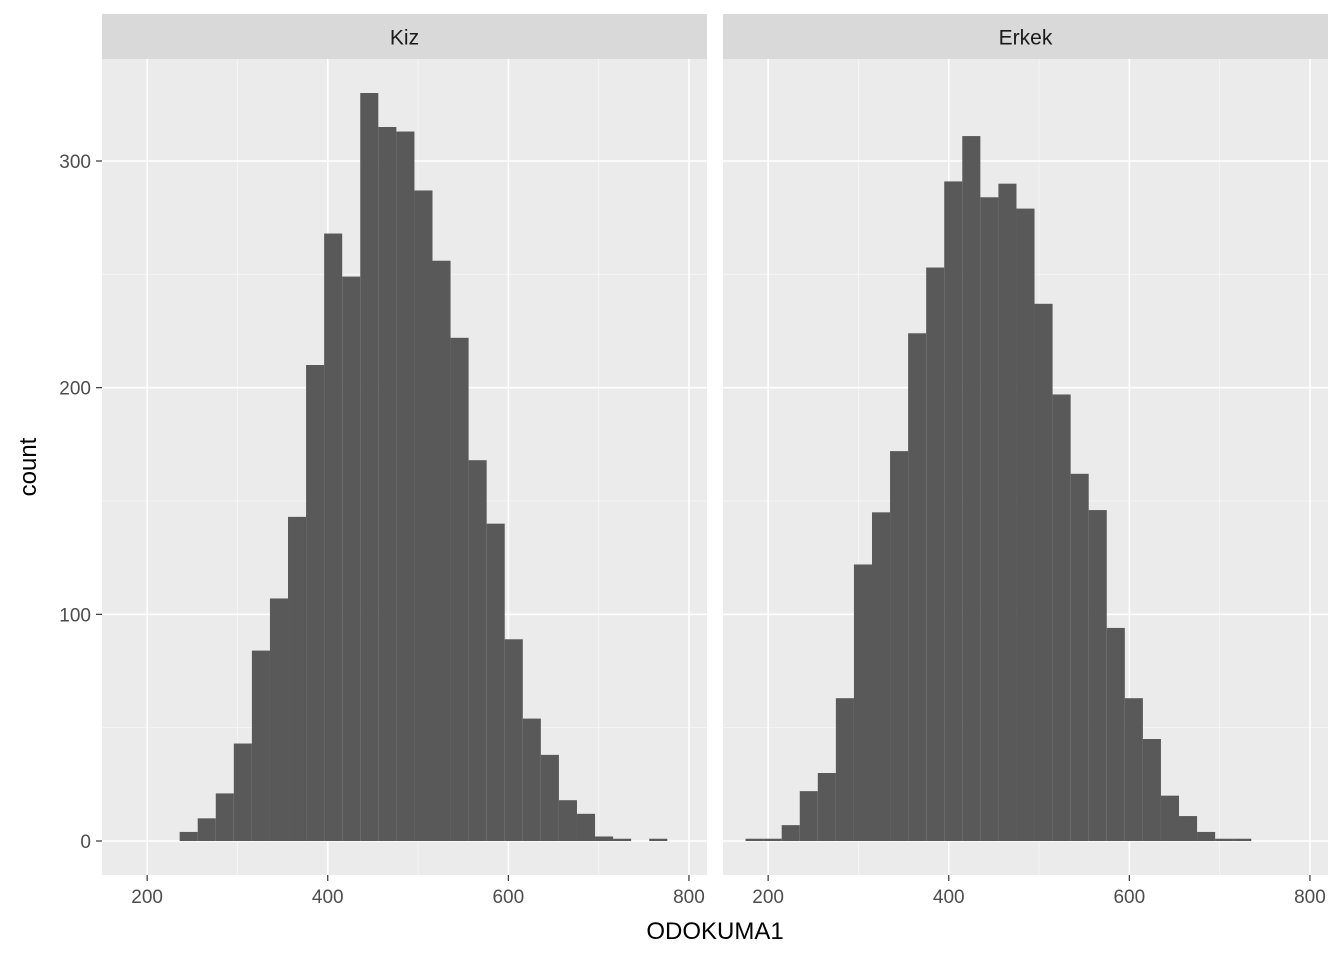 The width and height of the screenshot is (1344, 965). I want to click on facet-strip-label: Erkek, so click(1026, 38).